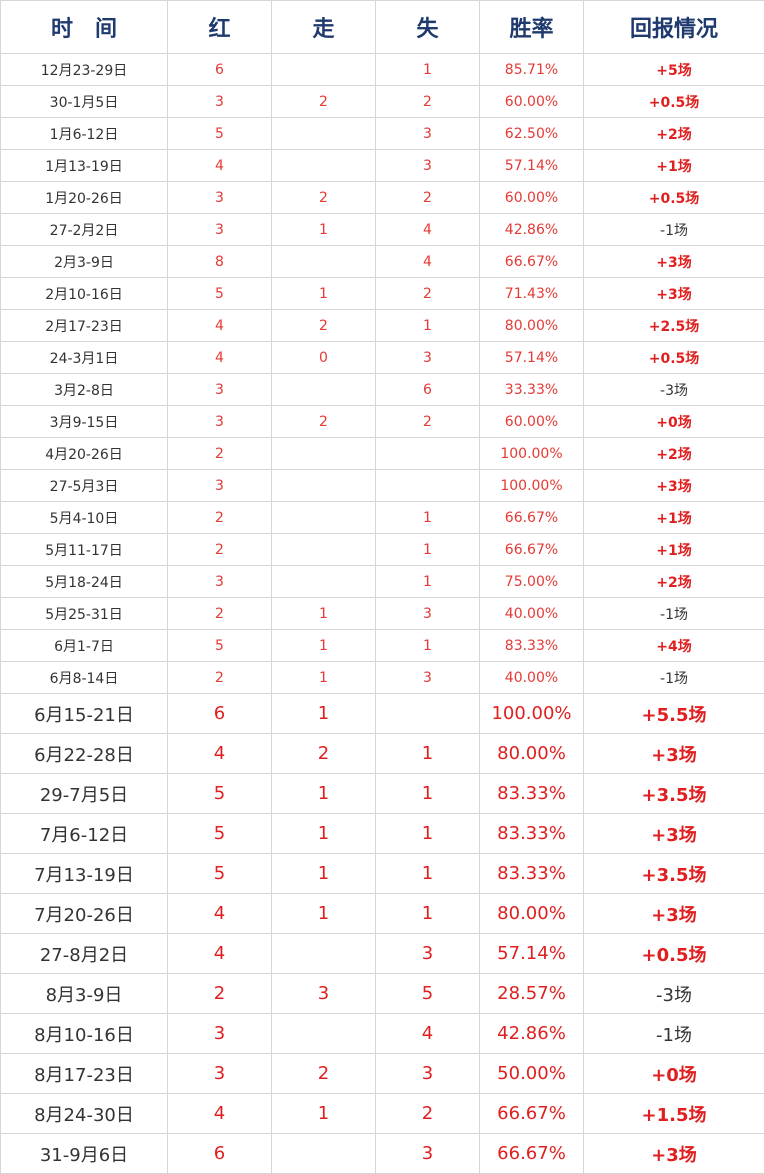  I want to click on cell-win-rate: 85.71%, so click(532, 70).